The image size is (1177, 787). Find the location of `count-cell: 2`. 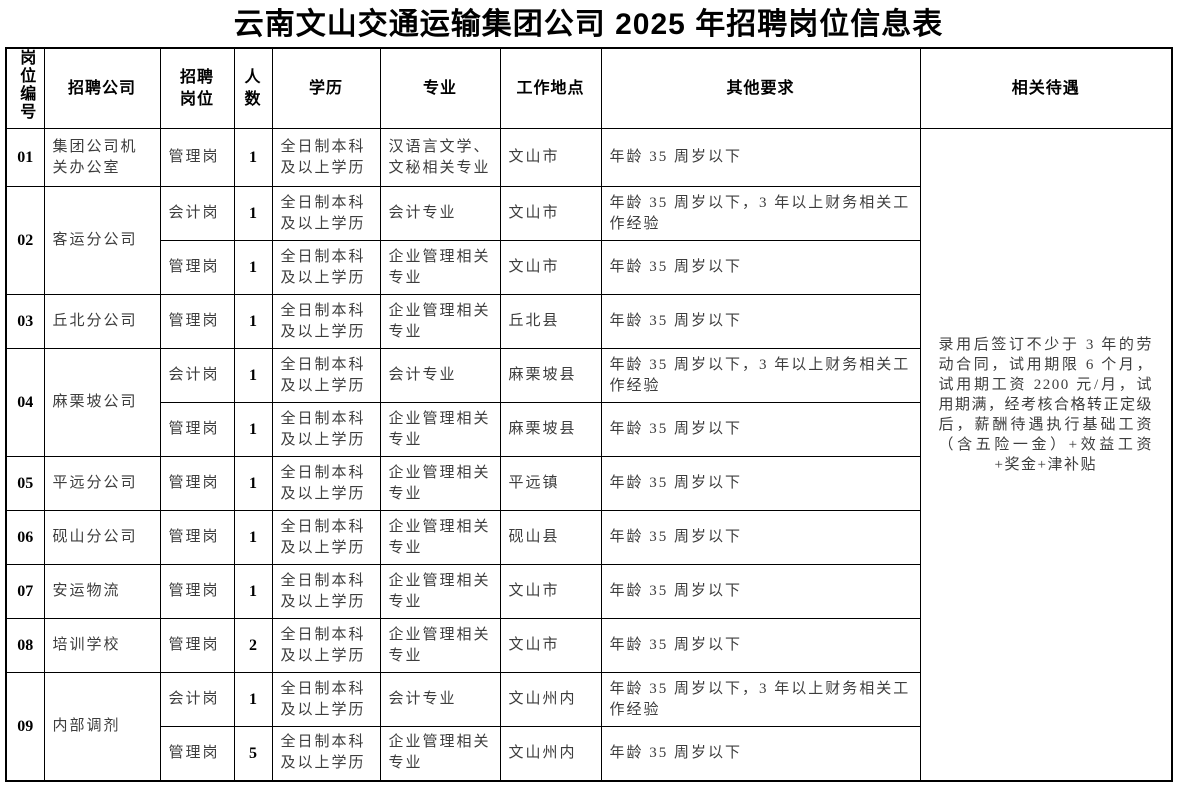

count-cell: 2 is located at coordinates (253, 645).